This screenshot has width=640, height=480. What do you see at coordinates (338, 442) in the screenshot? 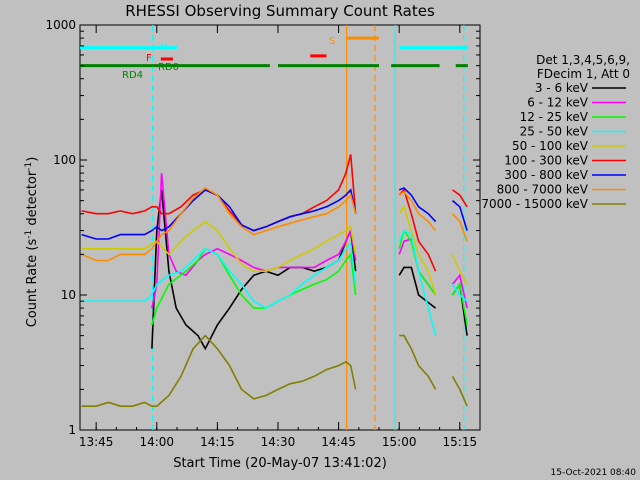
I see `x-tick-label-4: 14:45` at bounding box center [338, 442].